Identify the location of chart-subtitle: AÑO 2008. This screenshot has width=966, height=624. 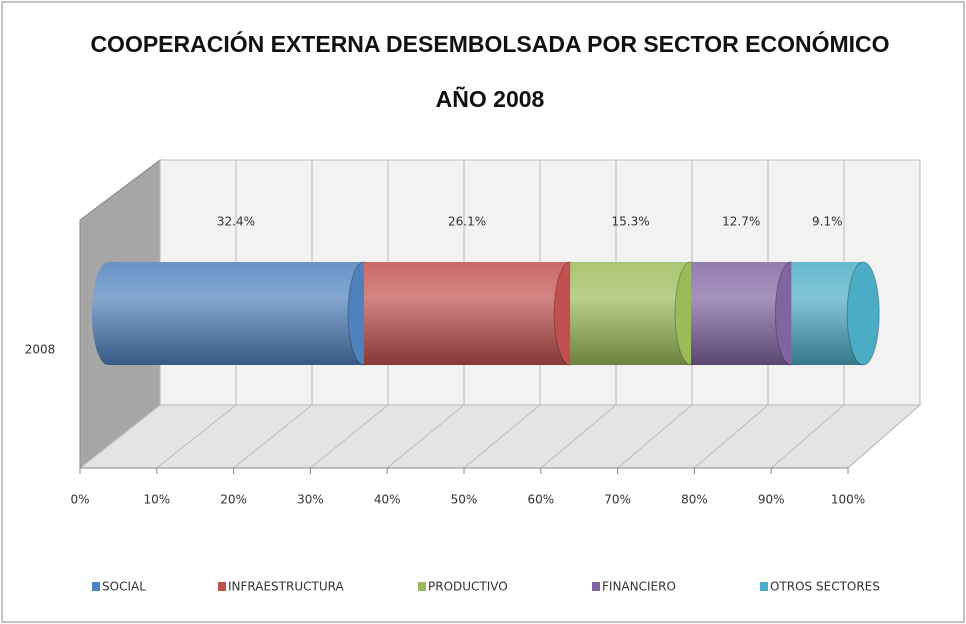
(490, 98).